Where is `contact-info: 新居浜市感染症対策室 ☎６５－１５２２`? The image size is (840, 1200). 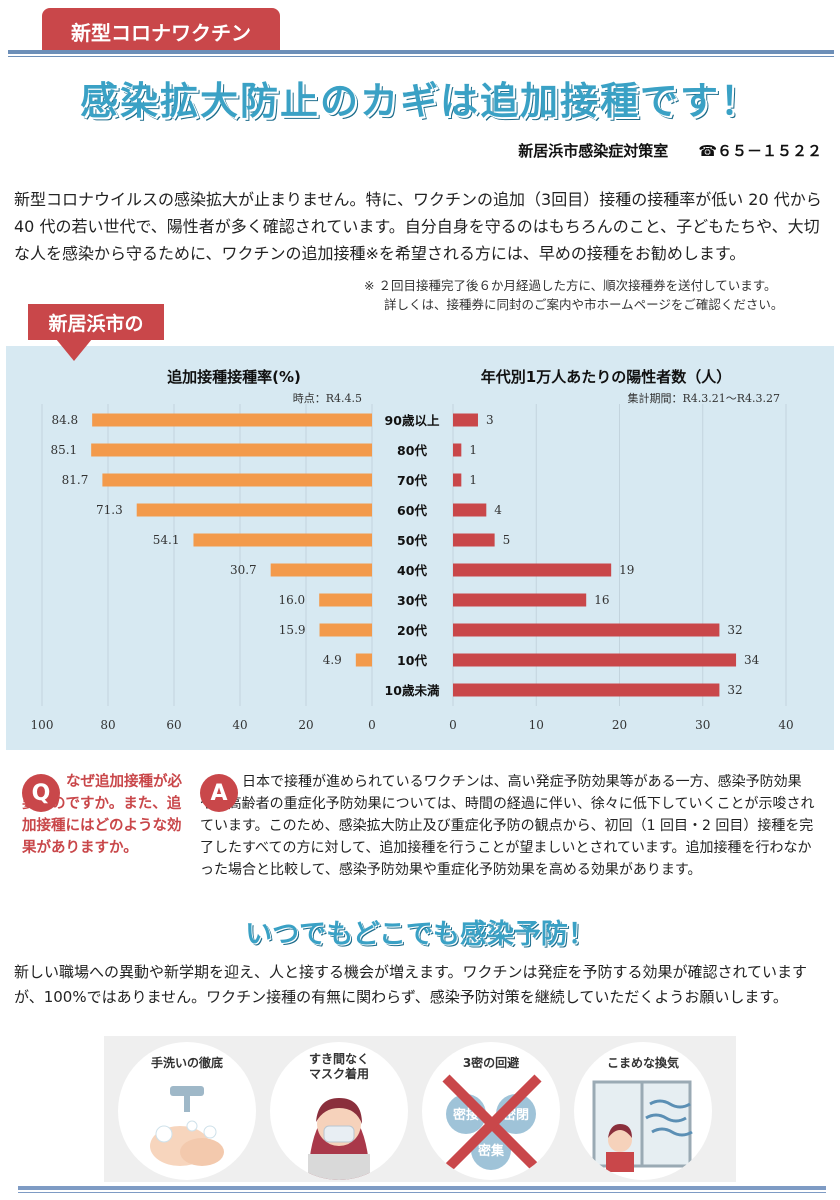
contact-info: 新居浜市感染症対策室 ☎６５－１５２２ is located at coordinates (670, 150).